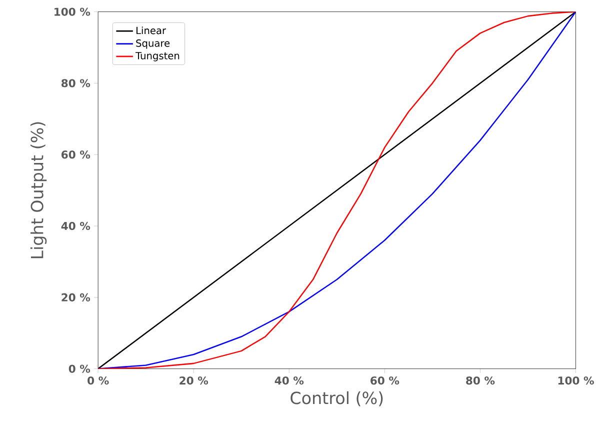  I want to click on x-tick-label: 20 %, so click(194, 380).